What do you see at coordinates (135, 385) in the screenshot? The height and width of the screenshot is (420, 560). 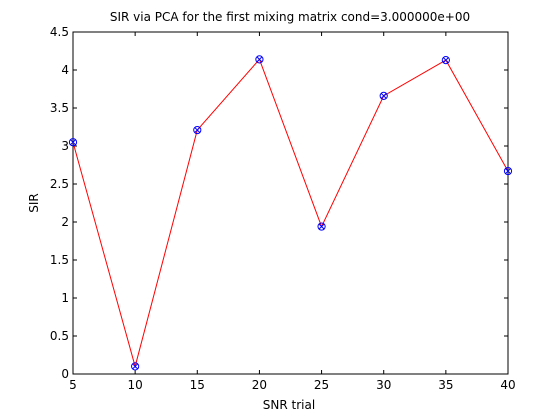 I see `x-tick-label: 10` at bounding box center [135, 385].